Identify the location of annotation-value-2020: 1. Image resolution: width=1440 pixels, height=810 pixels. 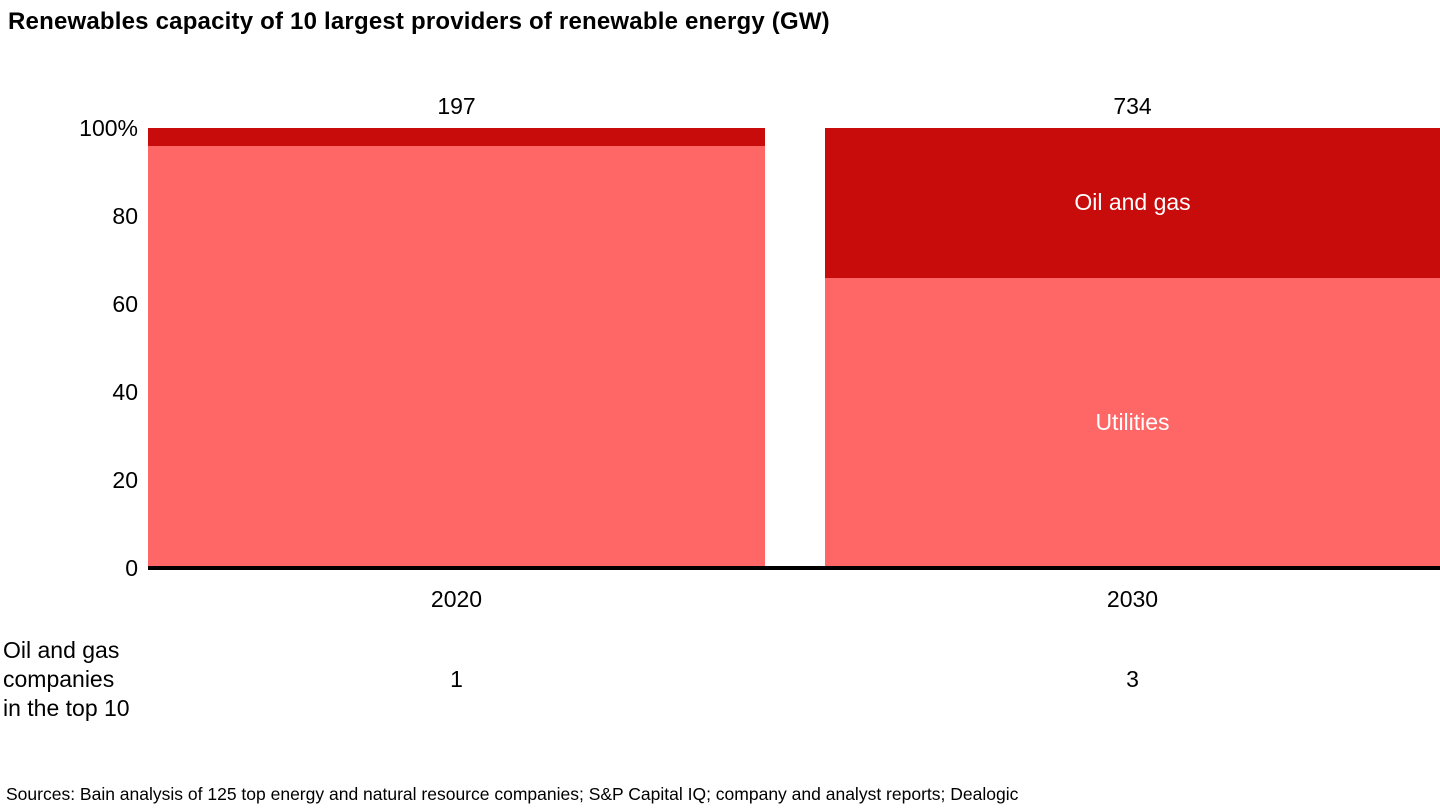
(456, 679).